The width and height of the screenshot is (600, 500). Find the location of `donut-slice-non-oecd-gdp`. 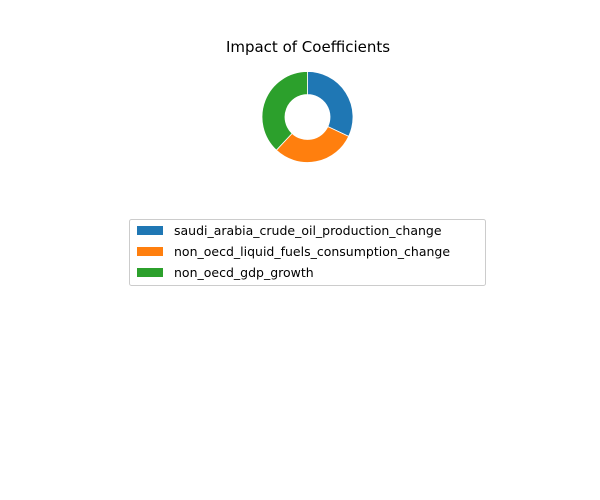

donut-slice-non-oecd-gdp is located at coordinates (284, 111).